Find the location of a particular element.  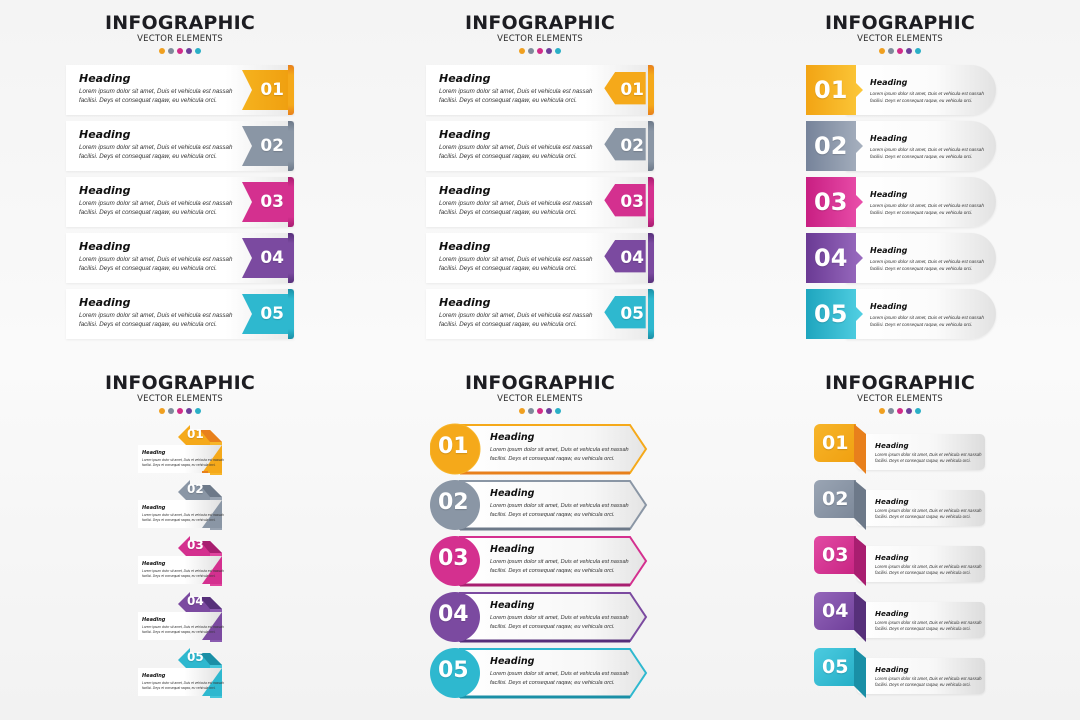

color-dots is located at coordinates (180, 411).